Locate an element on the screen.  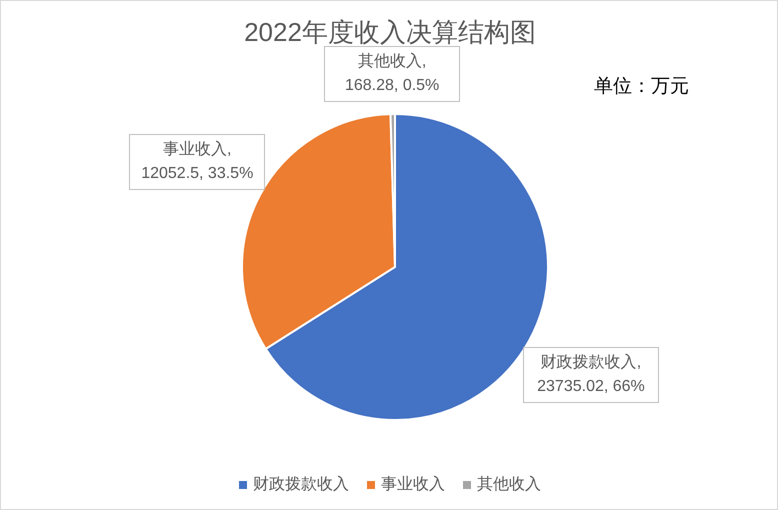
legend-label: 财政拨款收入 is located at coordinates (301, 484).